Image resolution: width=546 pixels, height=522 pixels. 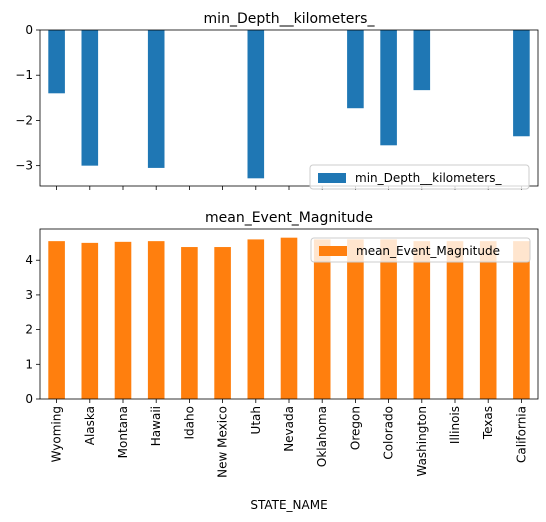 I want to click on x-tick-label: Idaho, so click(x=189, y=422).